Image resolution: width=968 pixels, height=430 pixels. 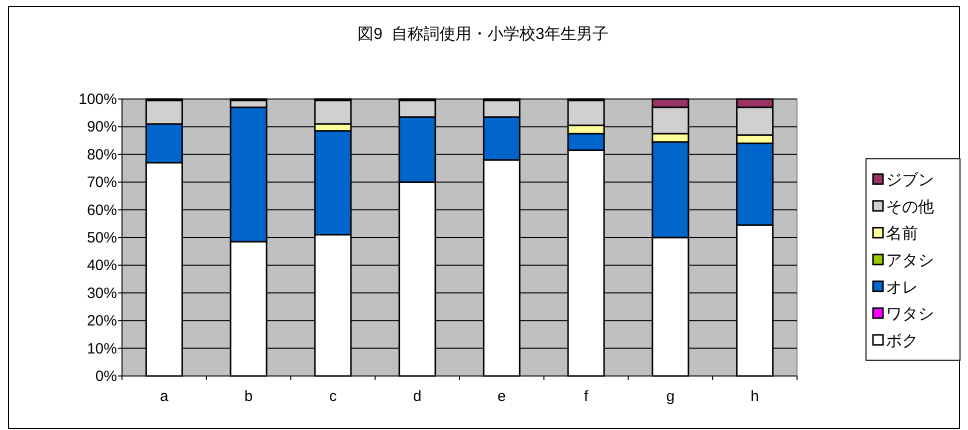 What do you see at coordinates (902, 287) in the screenshot?
I see `legend-label: オレ` at bounding box center [902, 287].